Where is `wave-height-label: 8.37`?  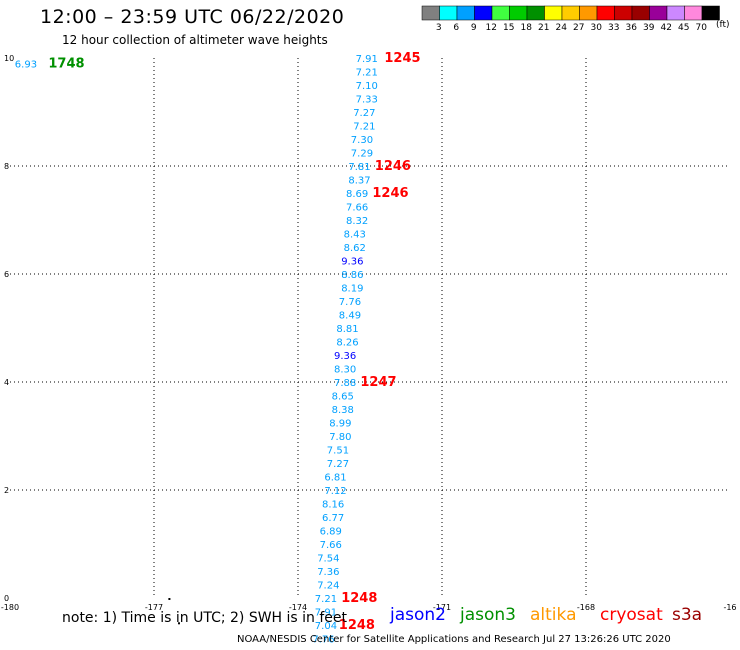
wave-height-label: 8.37 is located at coordinates (359, 181).